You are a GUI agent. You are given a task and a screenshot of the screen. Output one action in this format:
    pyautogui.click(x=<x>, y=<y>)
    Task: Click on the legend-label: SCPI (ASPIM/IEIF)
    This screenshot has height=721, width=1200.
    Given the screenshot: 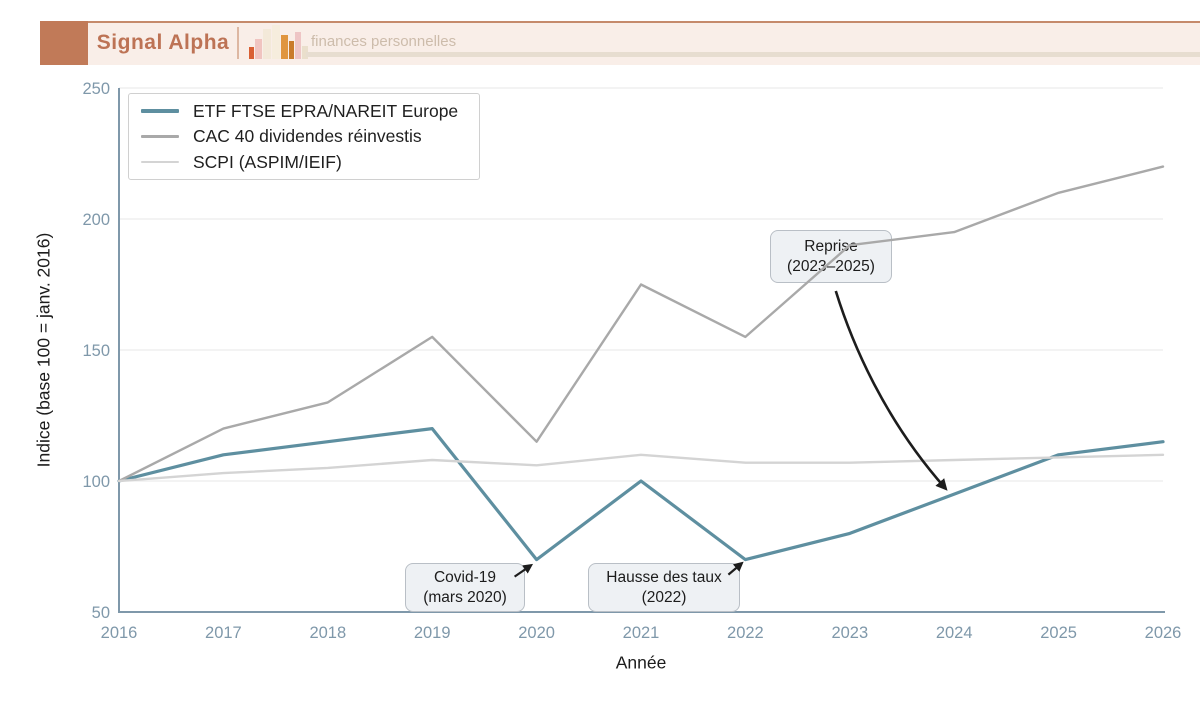 What is the action you would take?
    pyautogui.click(x=267, y=161)
    